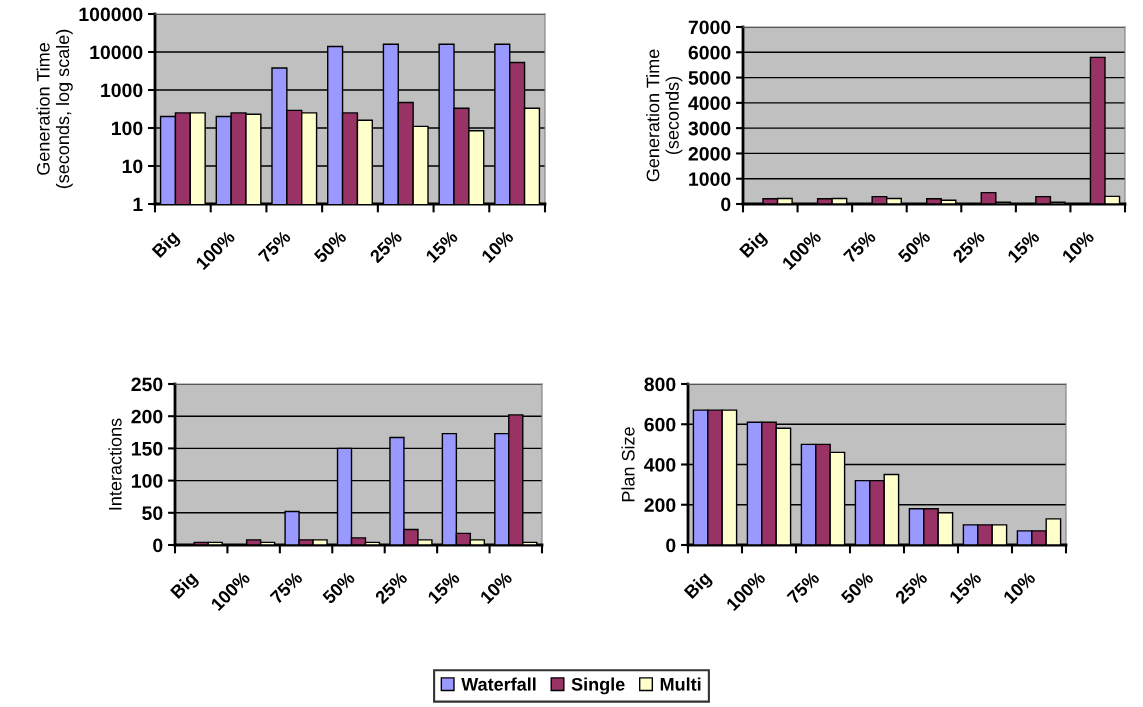  What do you see at coordinates (115, 464) in the screenshot?
I see `y-axis-title: Interactions` at bounding box center [115, 464].